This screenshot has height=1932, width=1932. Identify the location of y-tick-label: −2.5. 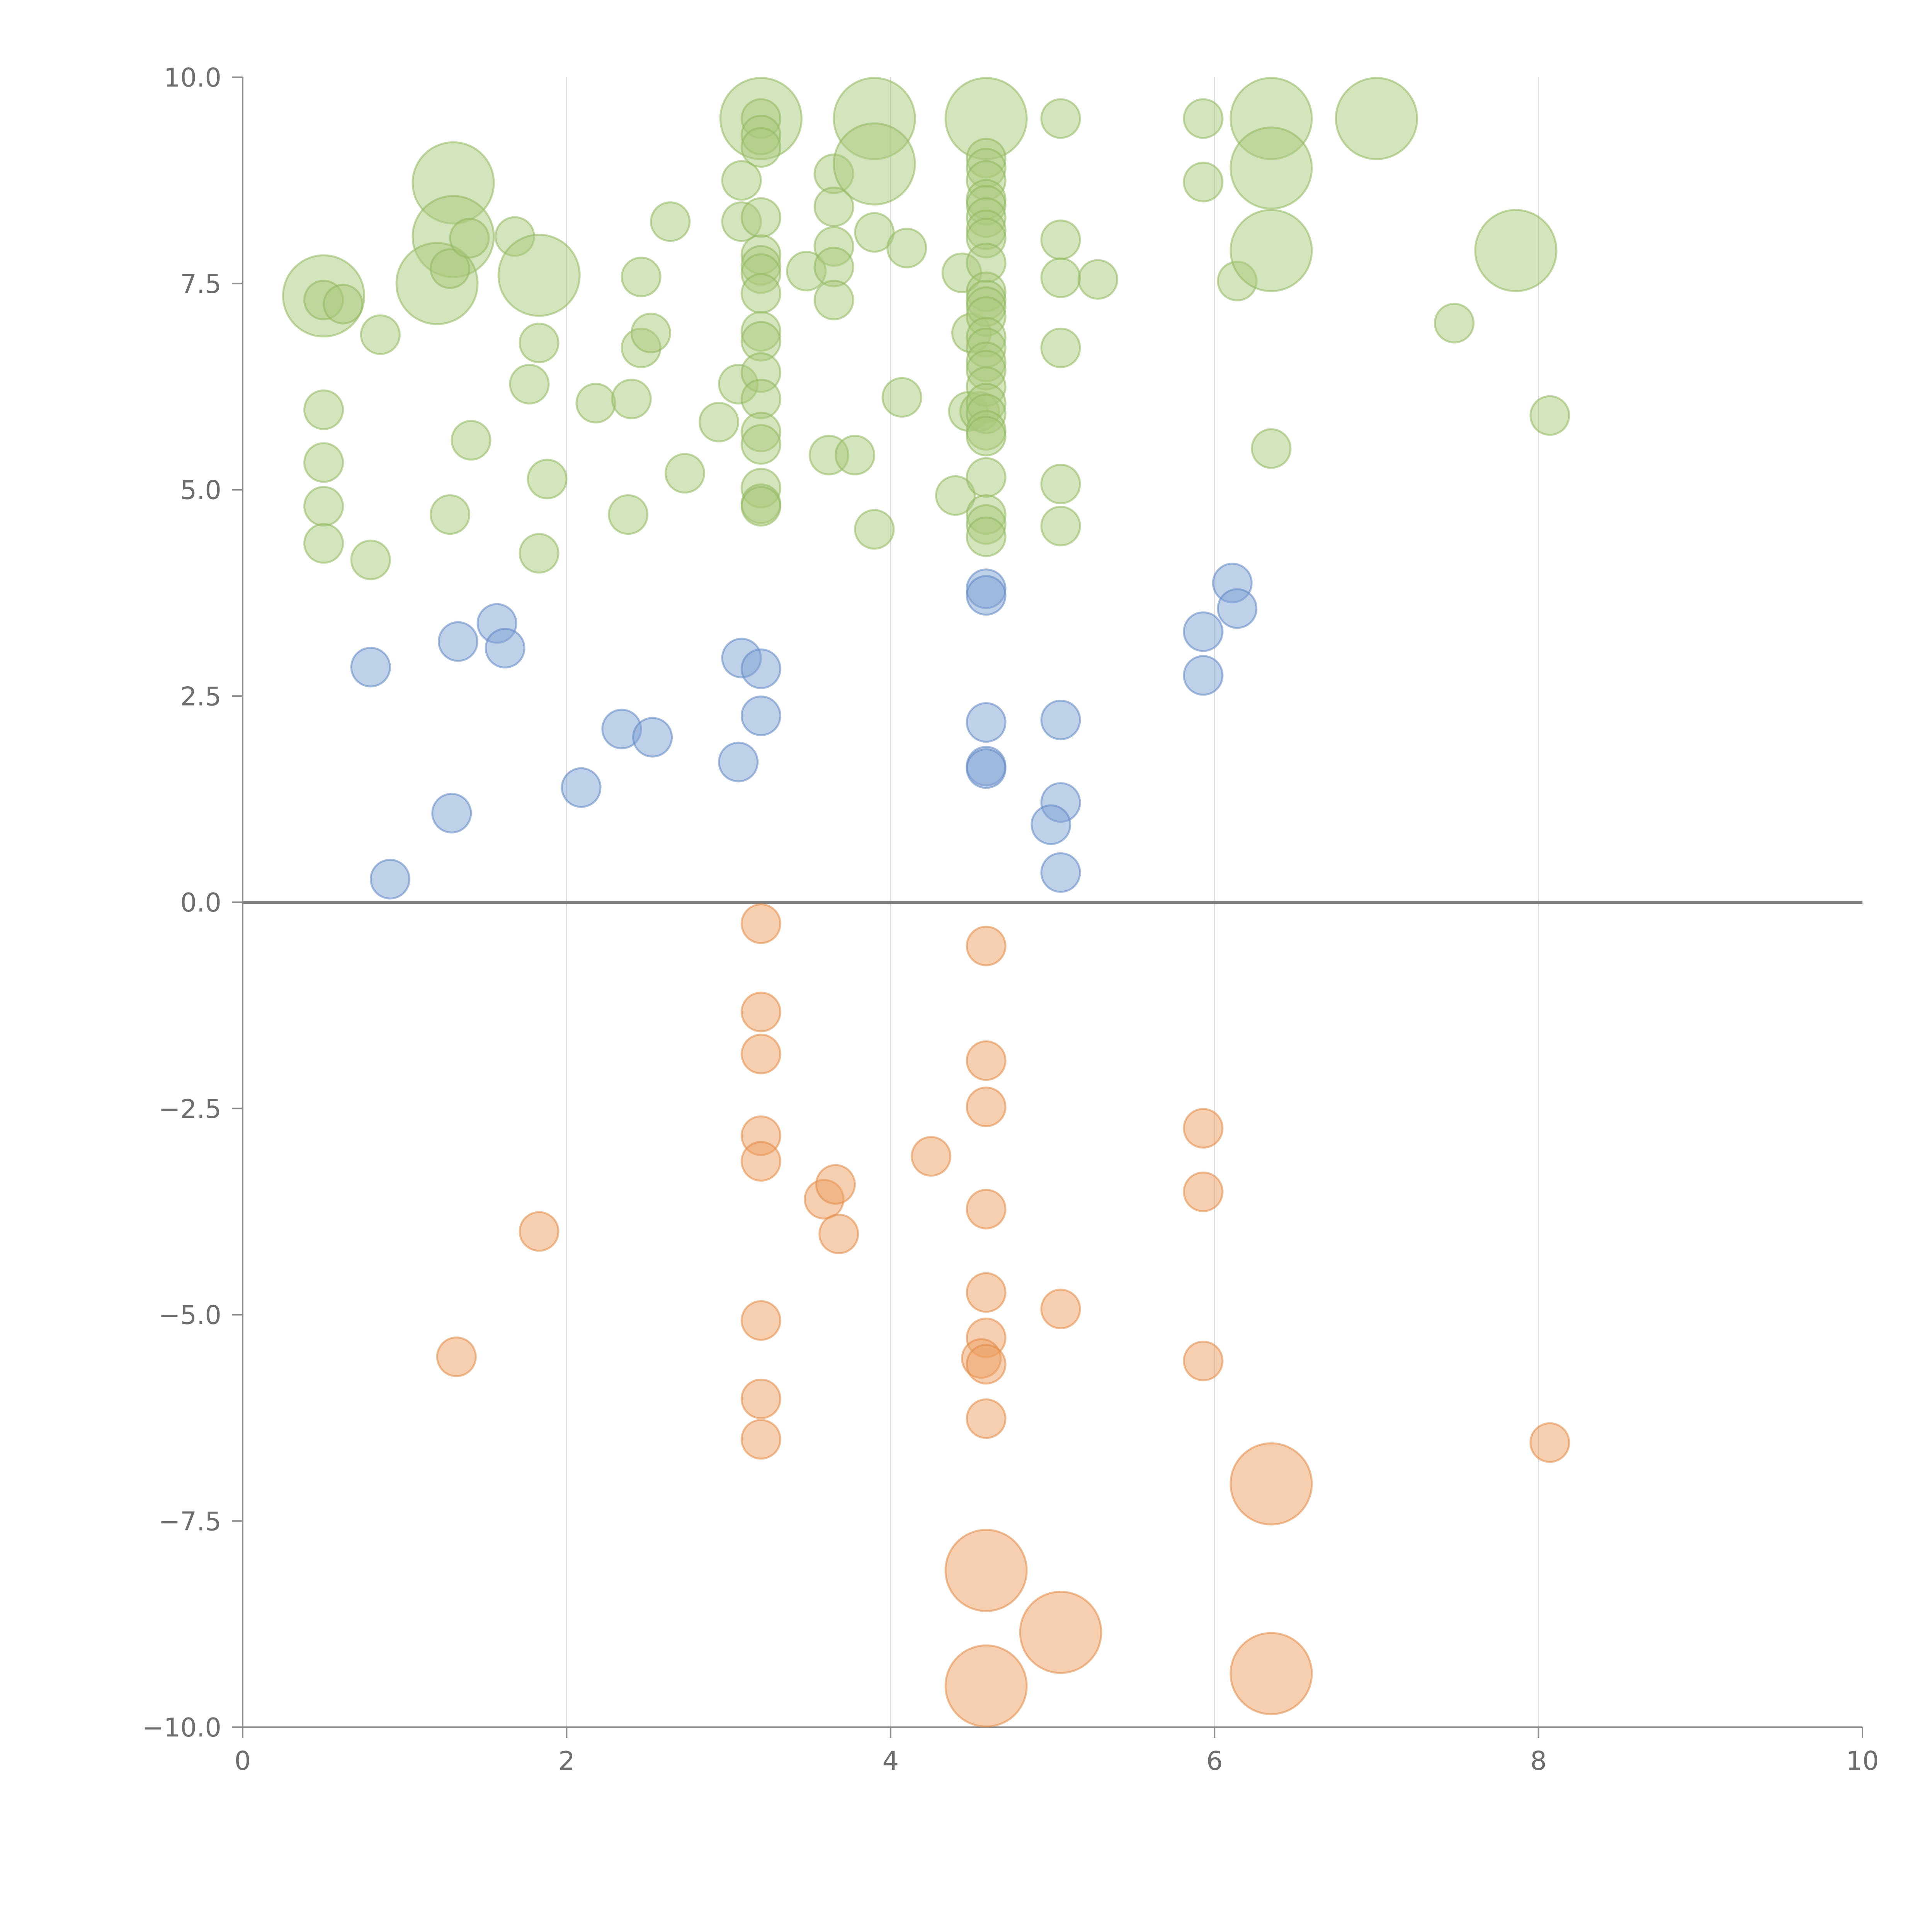
(190, 1109).